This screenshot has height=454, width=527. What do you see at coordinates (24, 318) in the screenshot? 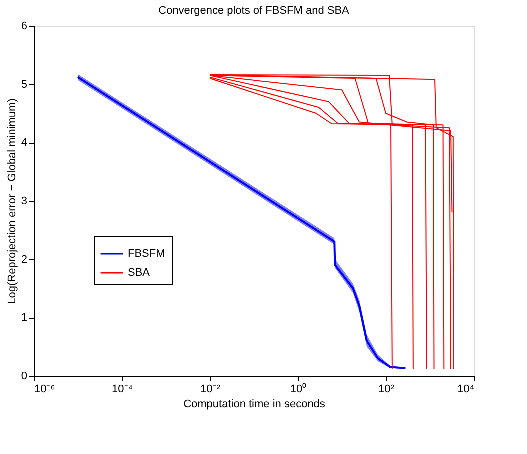
I see `y-tick-label: 1` at bounding box center [24, 318].